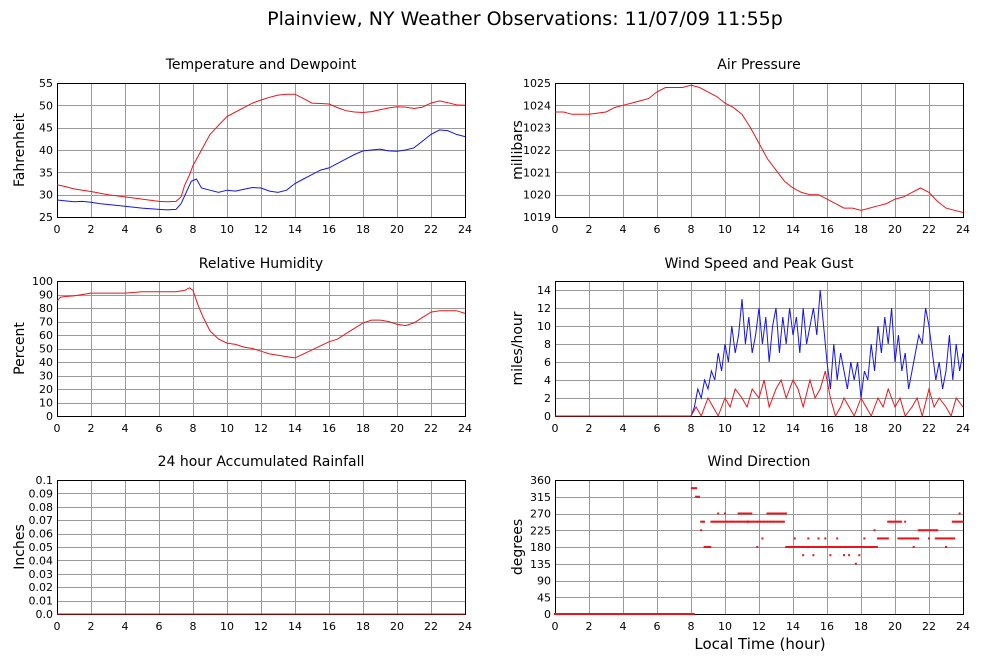  Describe the element at coordinates (758, 65) in the screenshot. I see `chart-title: Air Pressure` at that location.